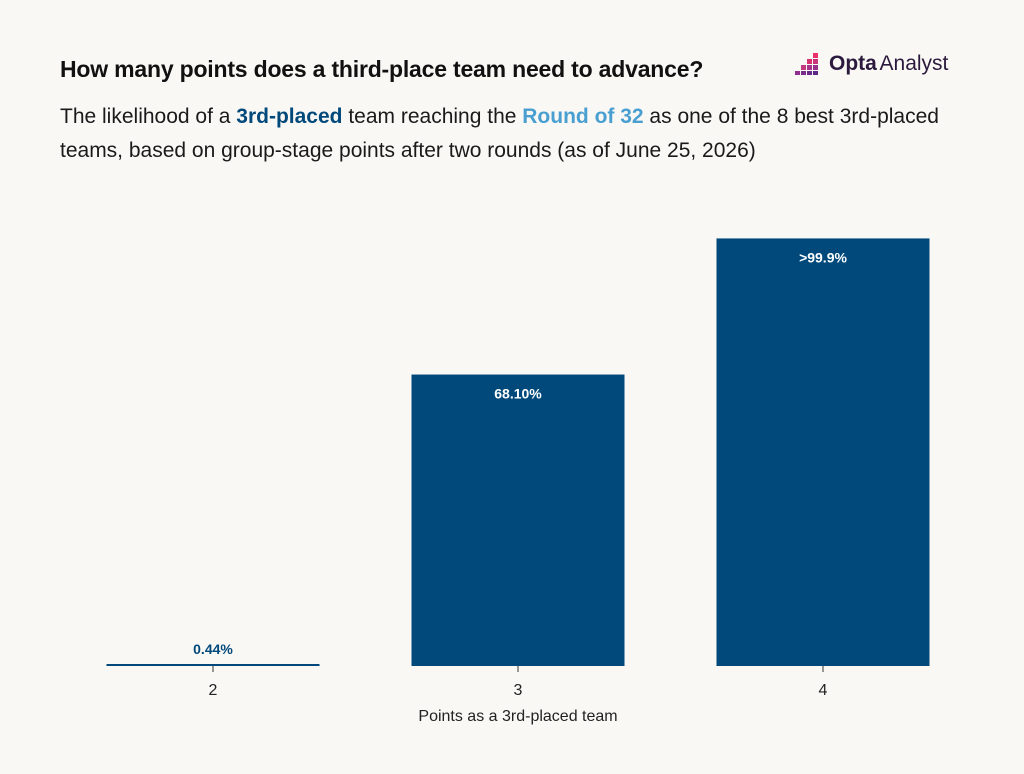 This screenshot has height=774, width=1024. What do you see at coordinates (289, 116) in the screenshot?
I see `subtitle-highlight-3rd-placed: 3rd-placed` at bounding box center [289, 116].